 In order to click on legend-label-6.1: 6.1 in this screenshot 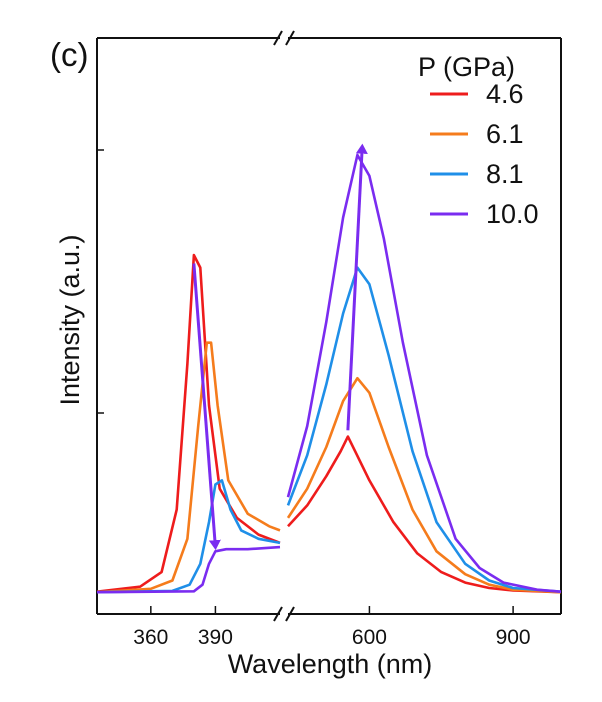, I will do `click(505, 134)`.